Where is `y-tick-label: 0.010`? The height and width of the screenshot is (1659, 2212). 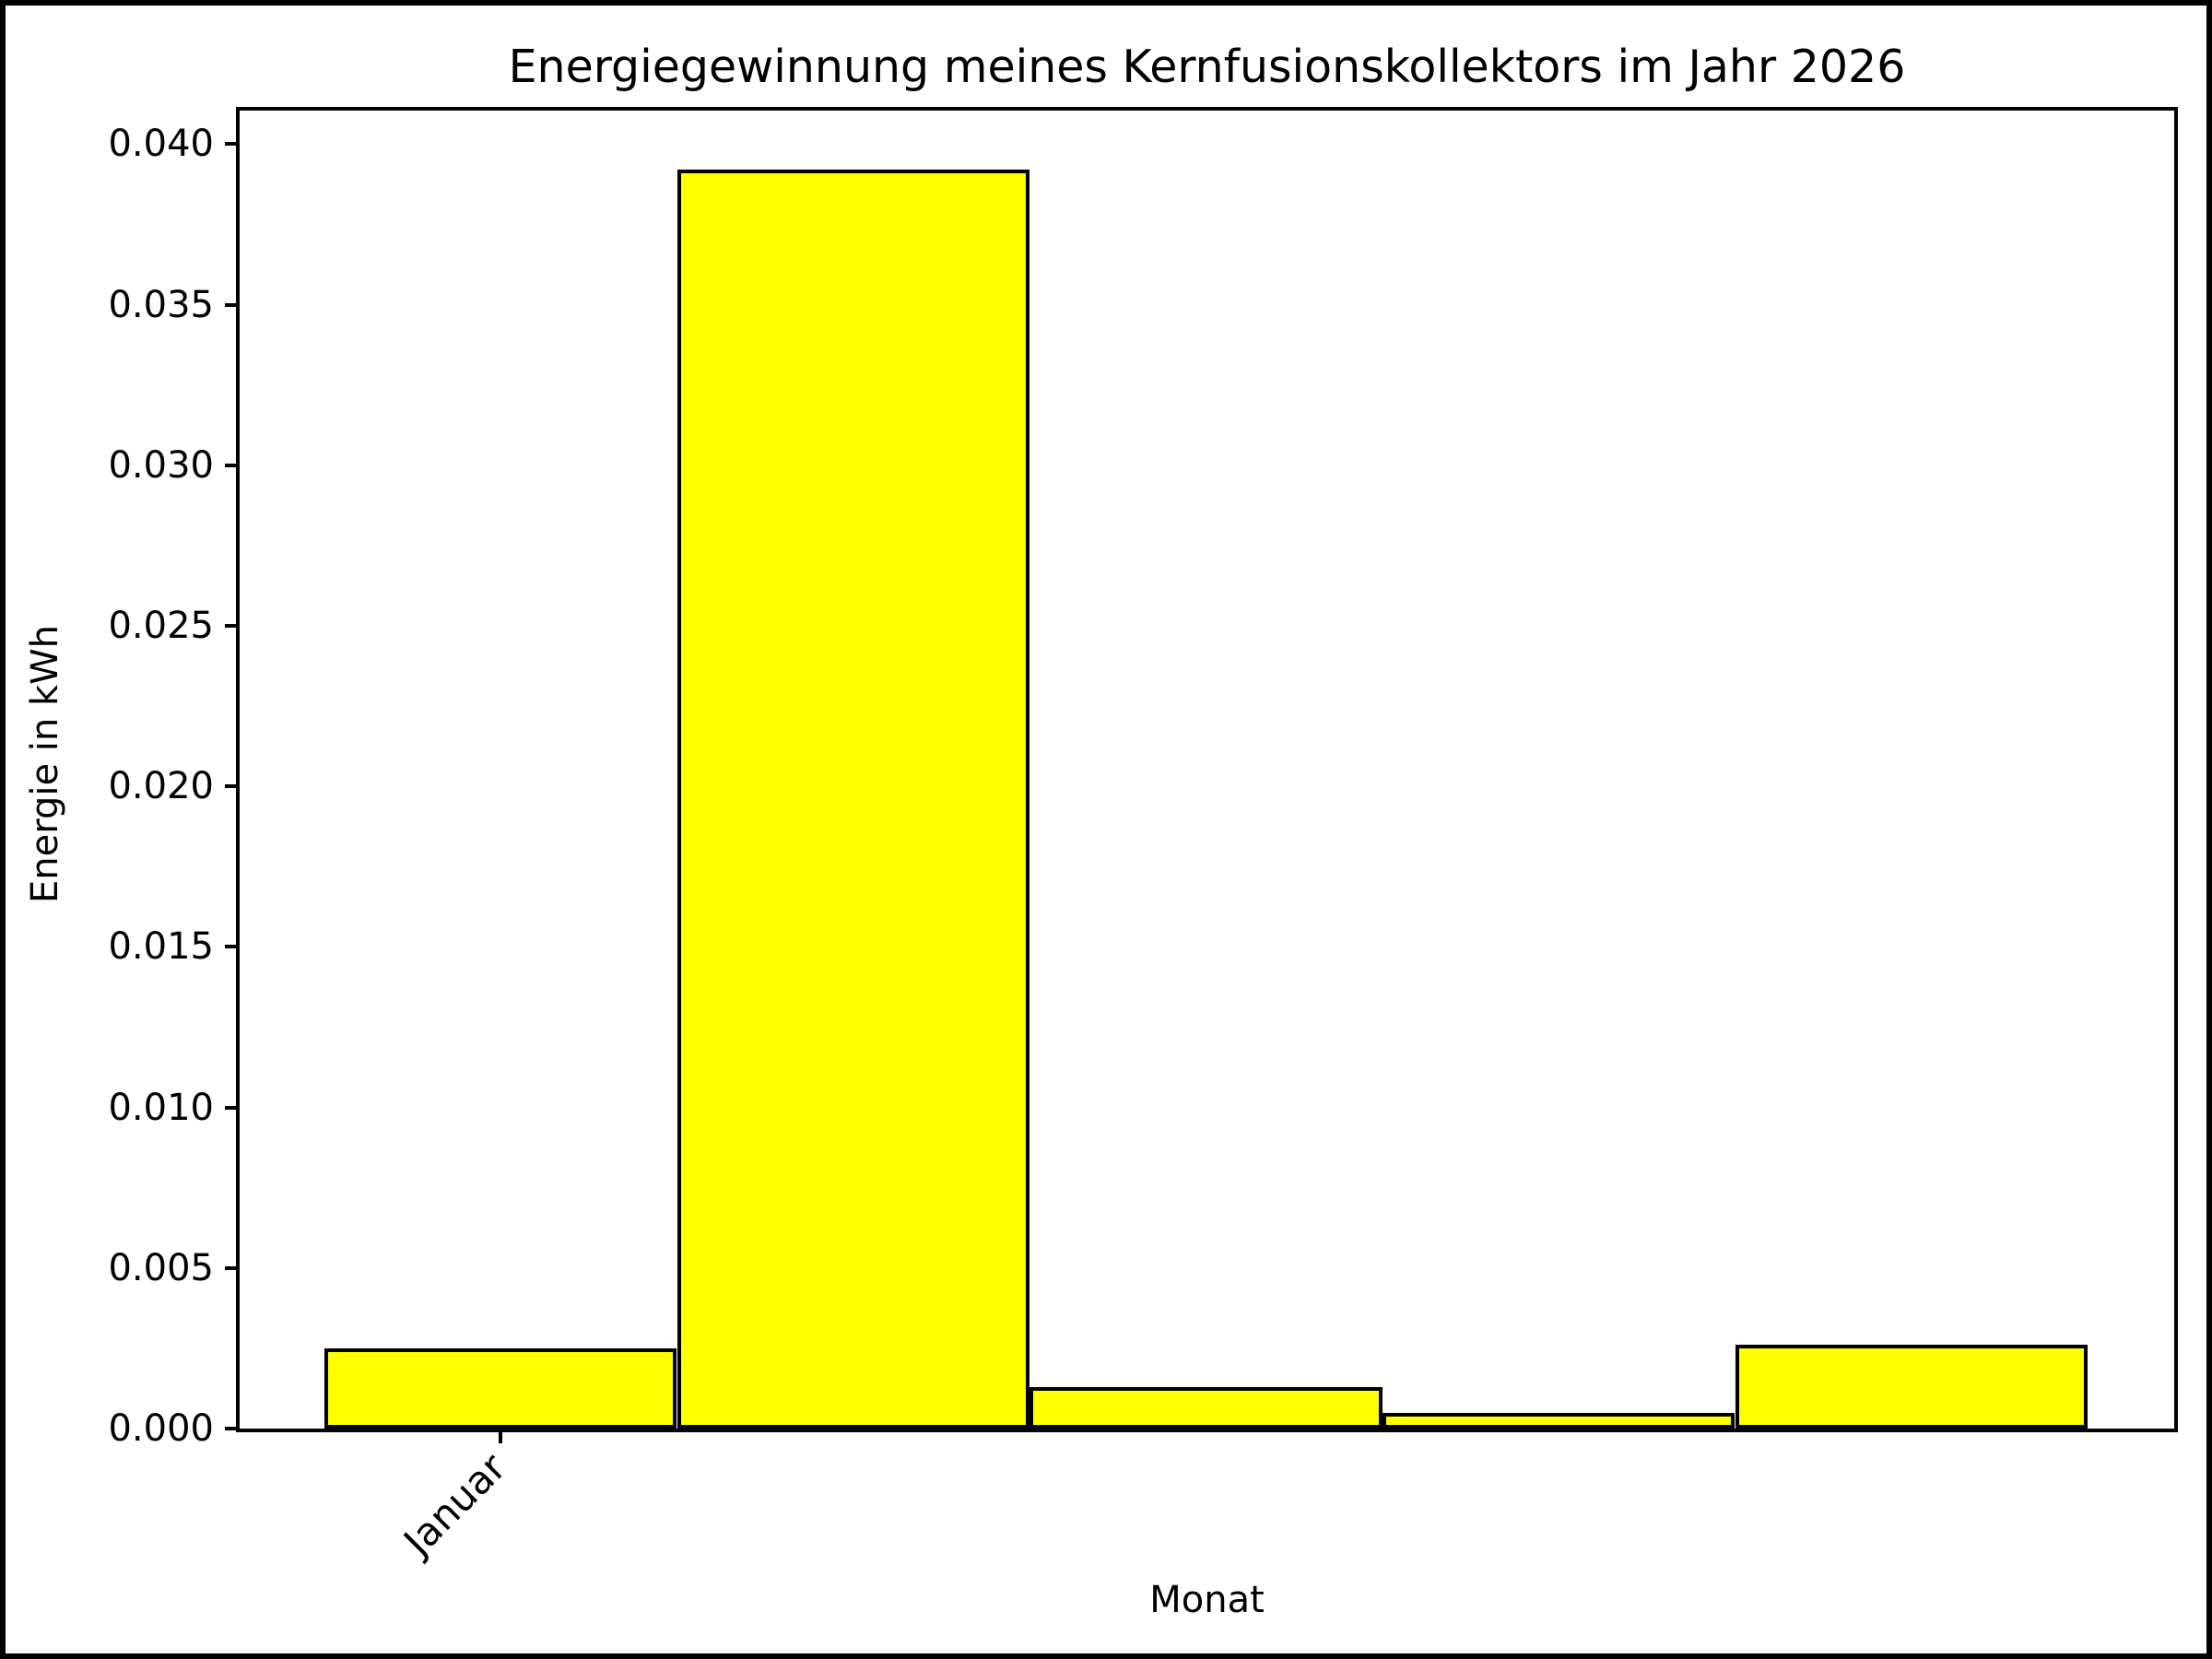
y-tick-label: 0.010 is located at coordinates (161, 1107).